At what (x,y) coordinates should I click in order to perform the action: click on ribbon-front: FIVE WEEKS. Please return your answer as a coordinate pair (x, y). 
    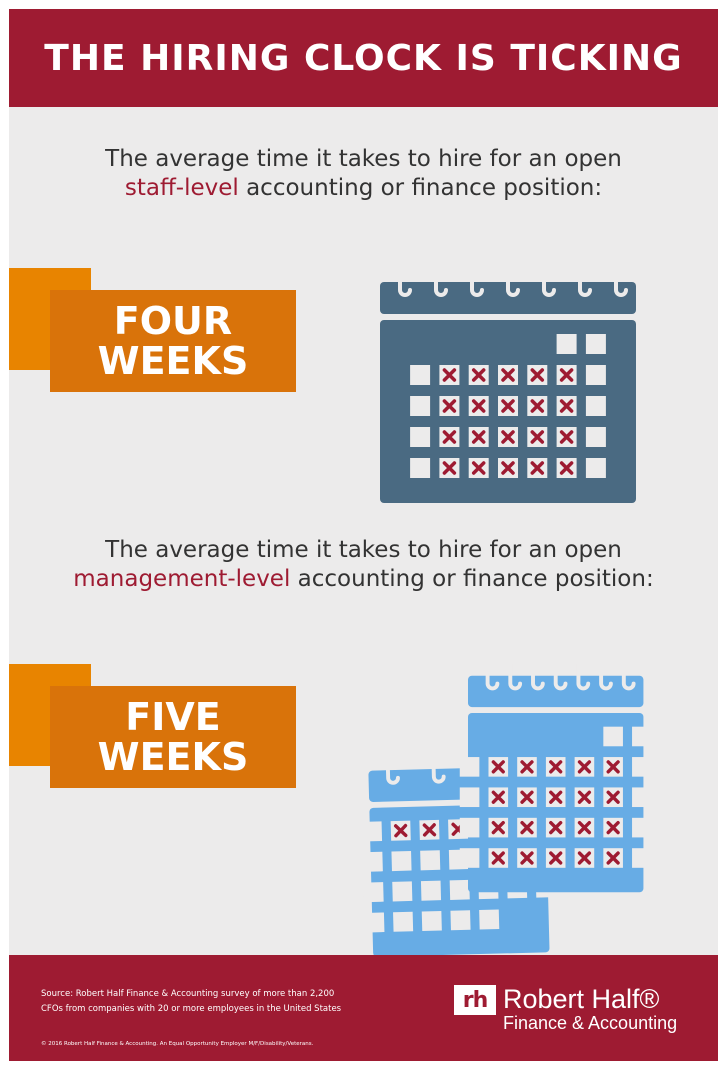
    Looking at the image, I should click on (173, 737).